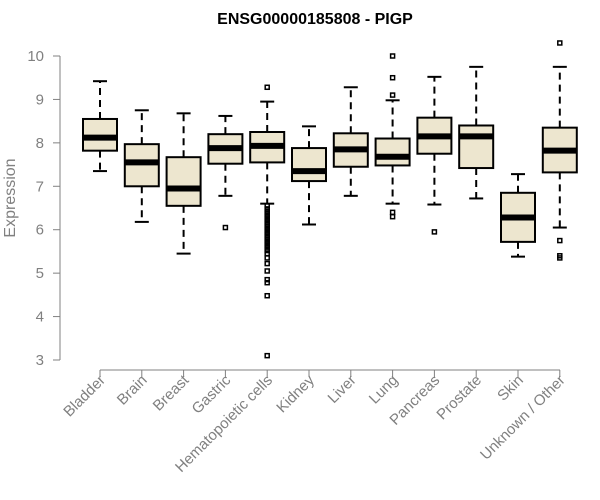 Image resolution: width=600 pixels, height=500 pixels. I want to click on y-tick-label: 6, so click(40, 230).